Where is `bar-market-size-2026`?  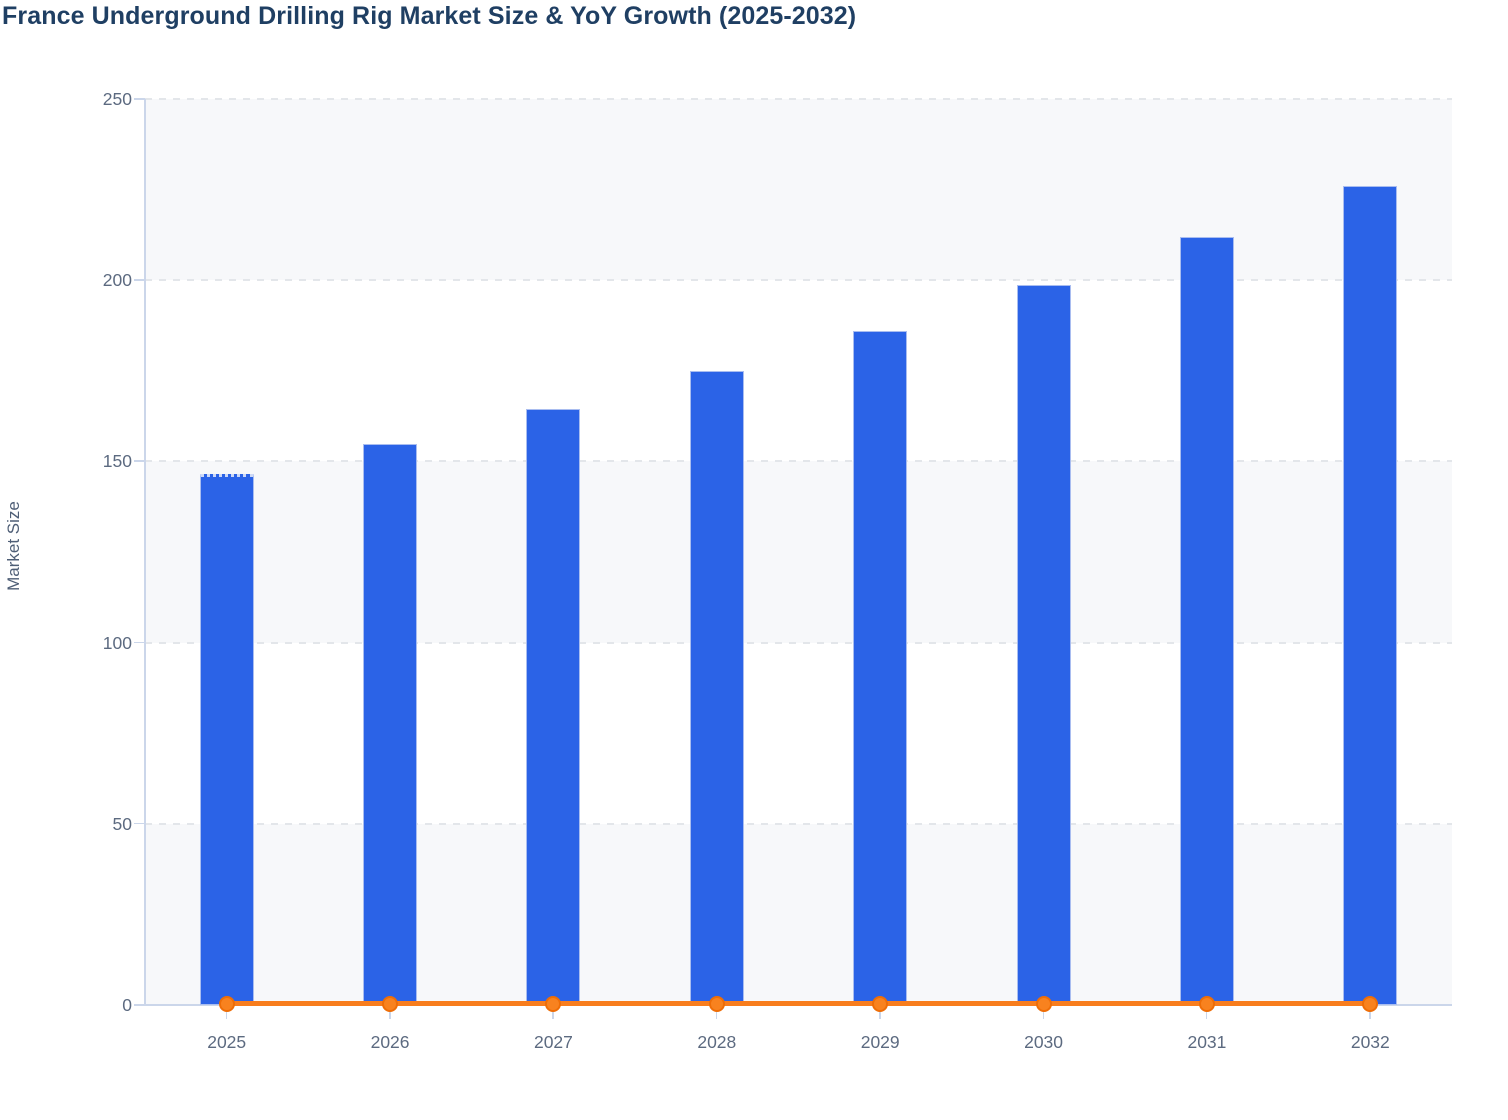 bar-market-size-2026 is located at coordinates (390, 724).